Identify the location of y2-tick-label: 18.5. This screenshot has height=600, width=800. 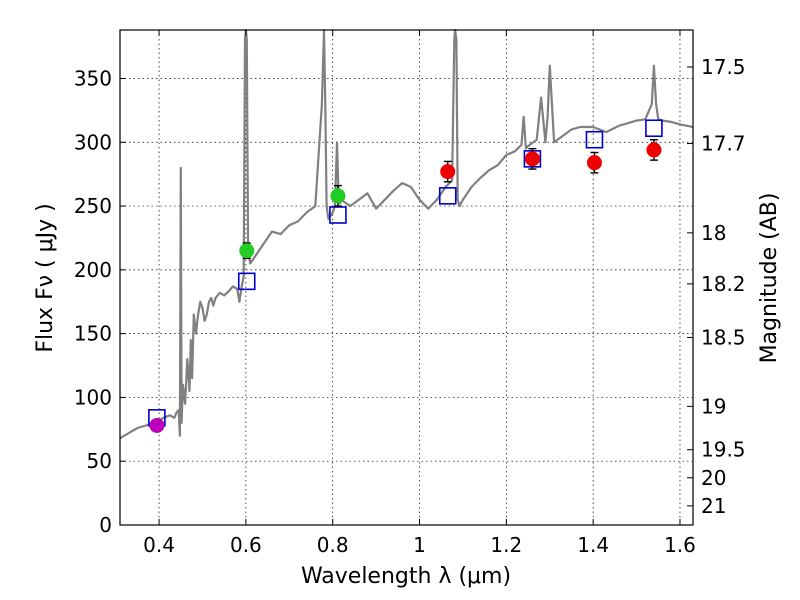
(723, 337).